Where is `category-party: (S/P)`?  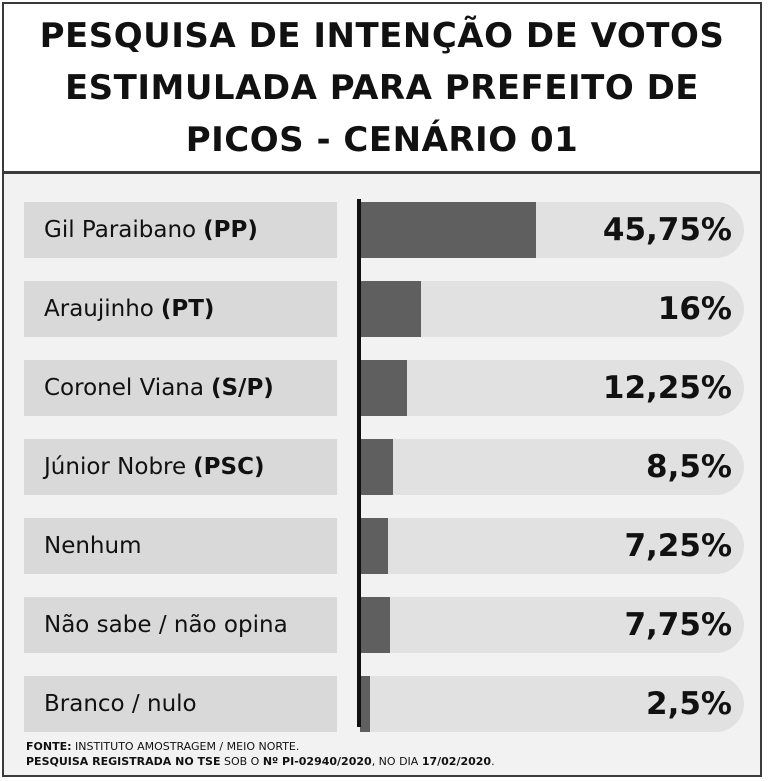
category-party: (S/P) is located at coordinates (242, 388).